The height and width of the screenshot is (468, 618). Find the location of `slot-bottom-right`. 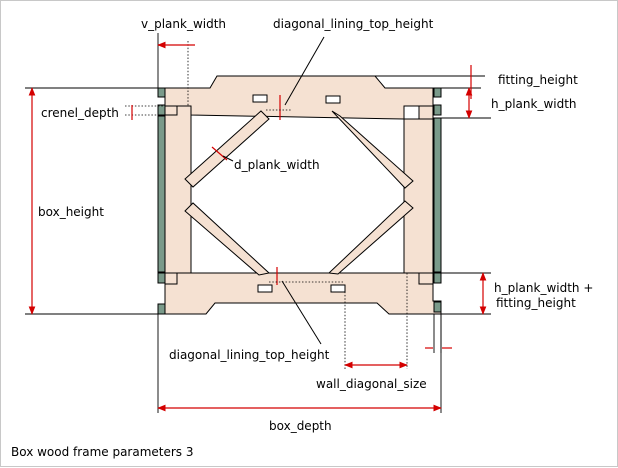

slot-bottom-right is located at coordinates (338, 288).